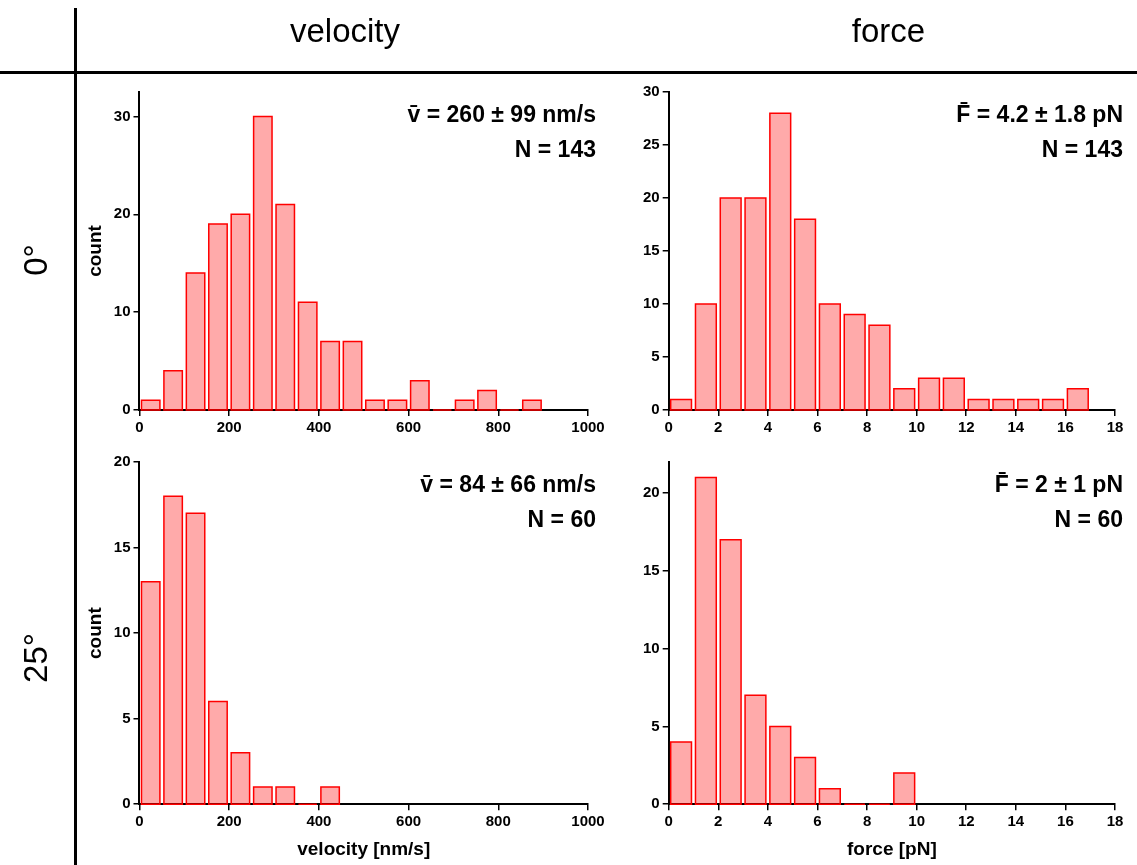  Describe the element at coordinates (891, 848) in the screenshot. I see `x-axis-title: force [pN]` at that location.